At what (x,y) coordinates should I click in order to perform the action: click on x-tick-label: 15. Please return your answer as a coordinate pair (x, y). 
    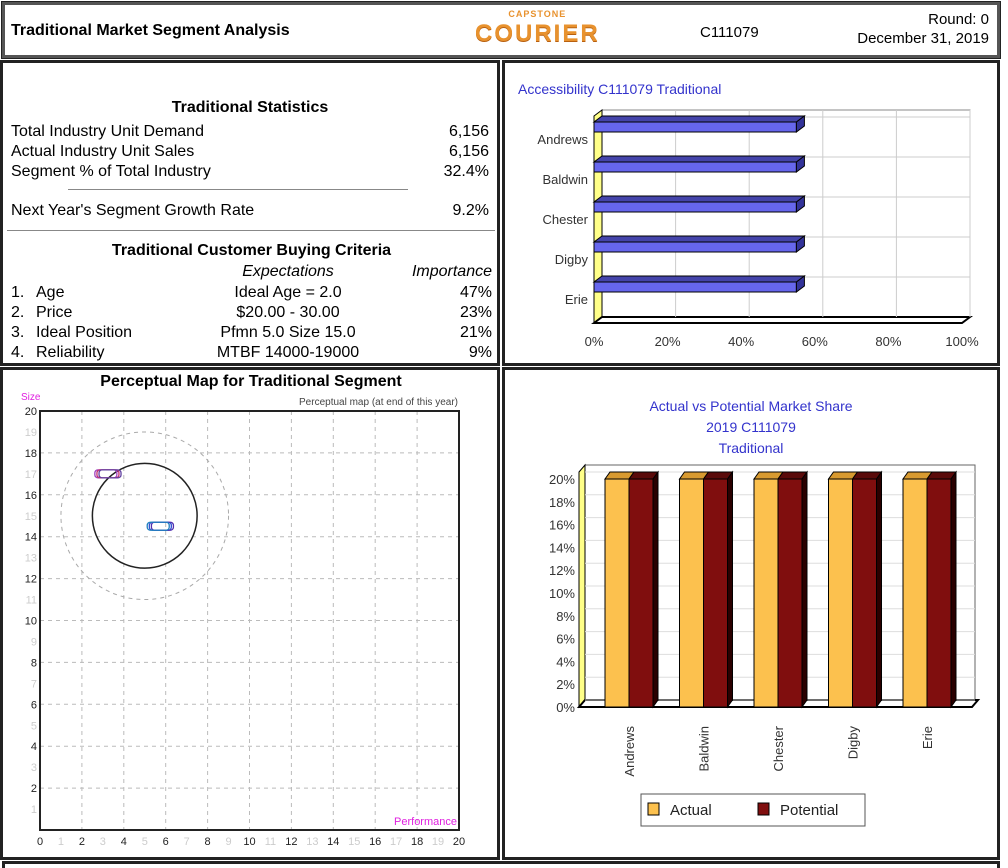
    Looking at the image, I should click on (354, 842).